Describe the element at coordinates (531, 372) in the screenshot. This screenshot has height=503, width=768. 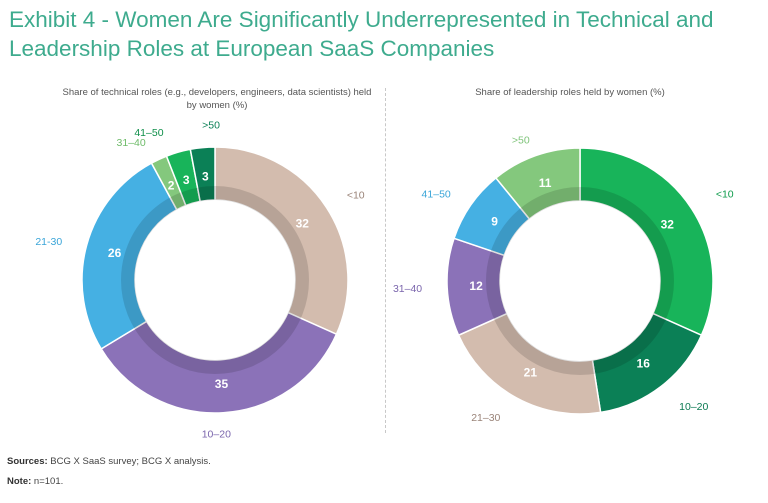
I see `leadership-value-21-30: 21` at that location.